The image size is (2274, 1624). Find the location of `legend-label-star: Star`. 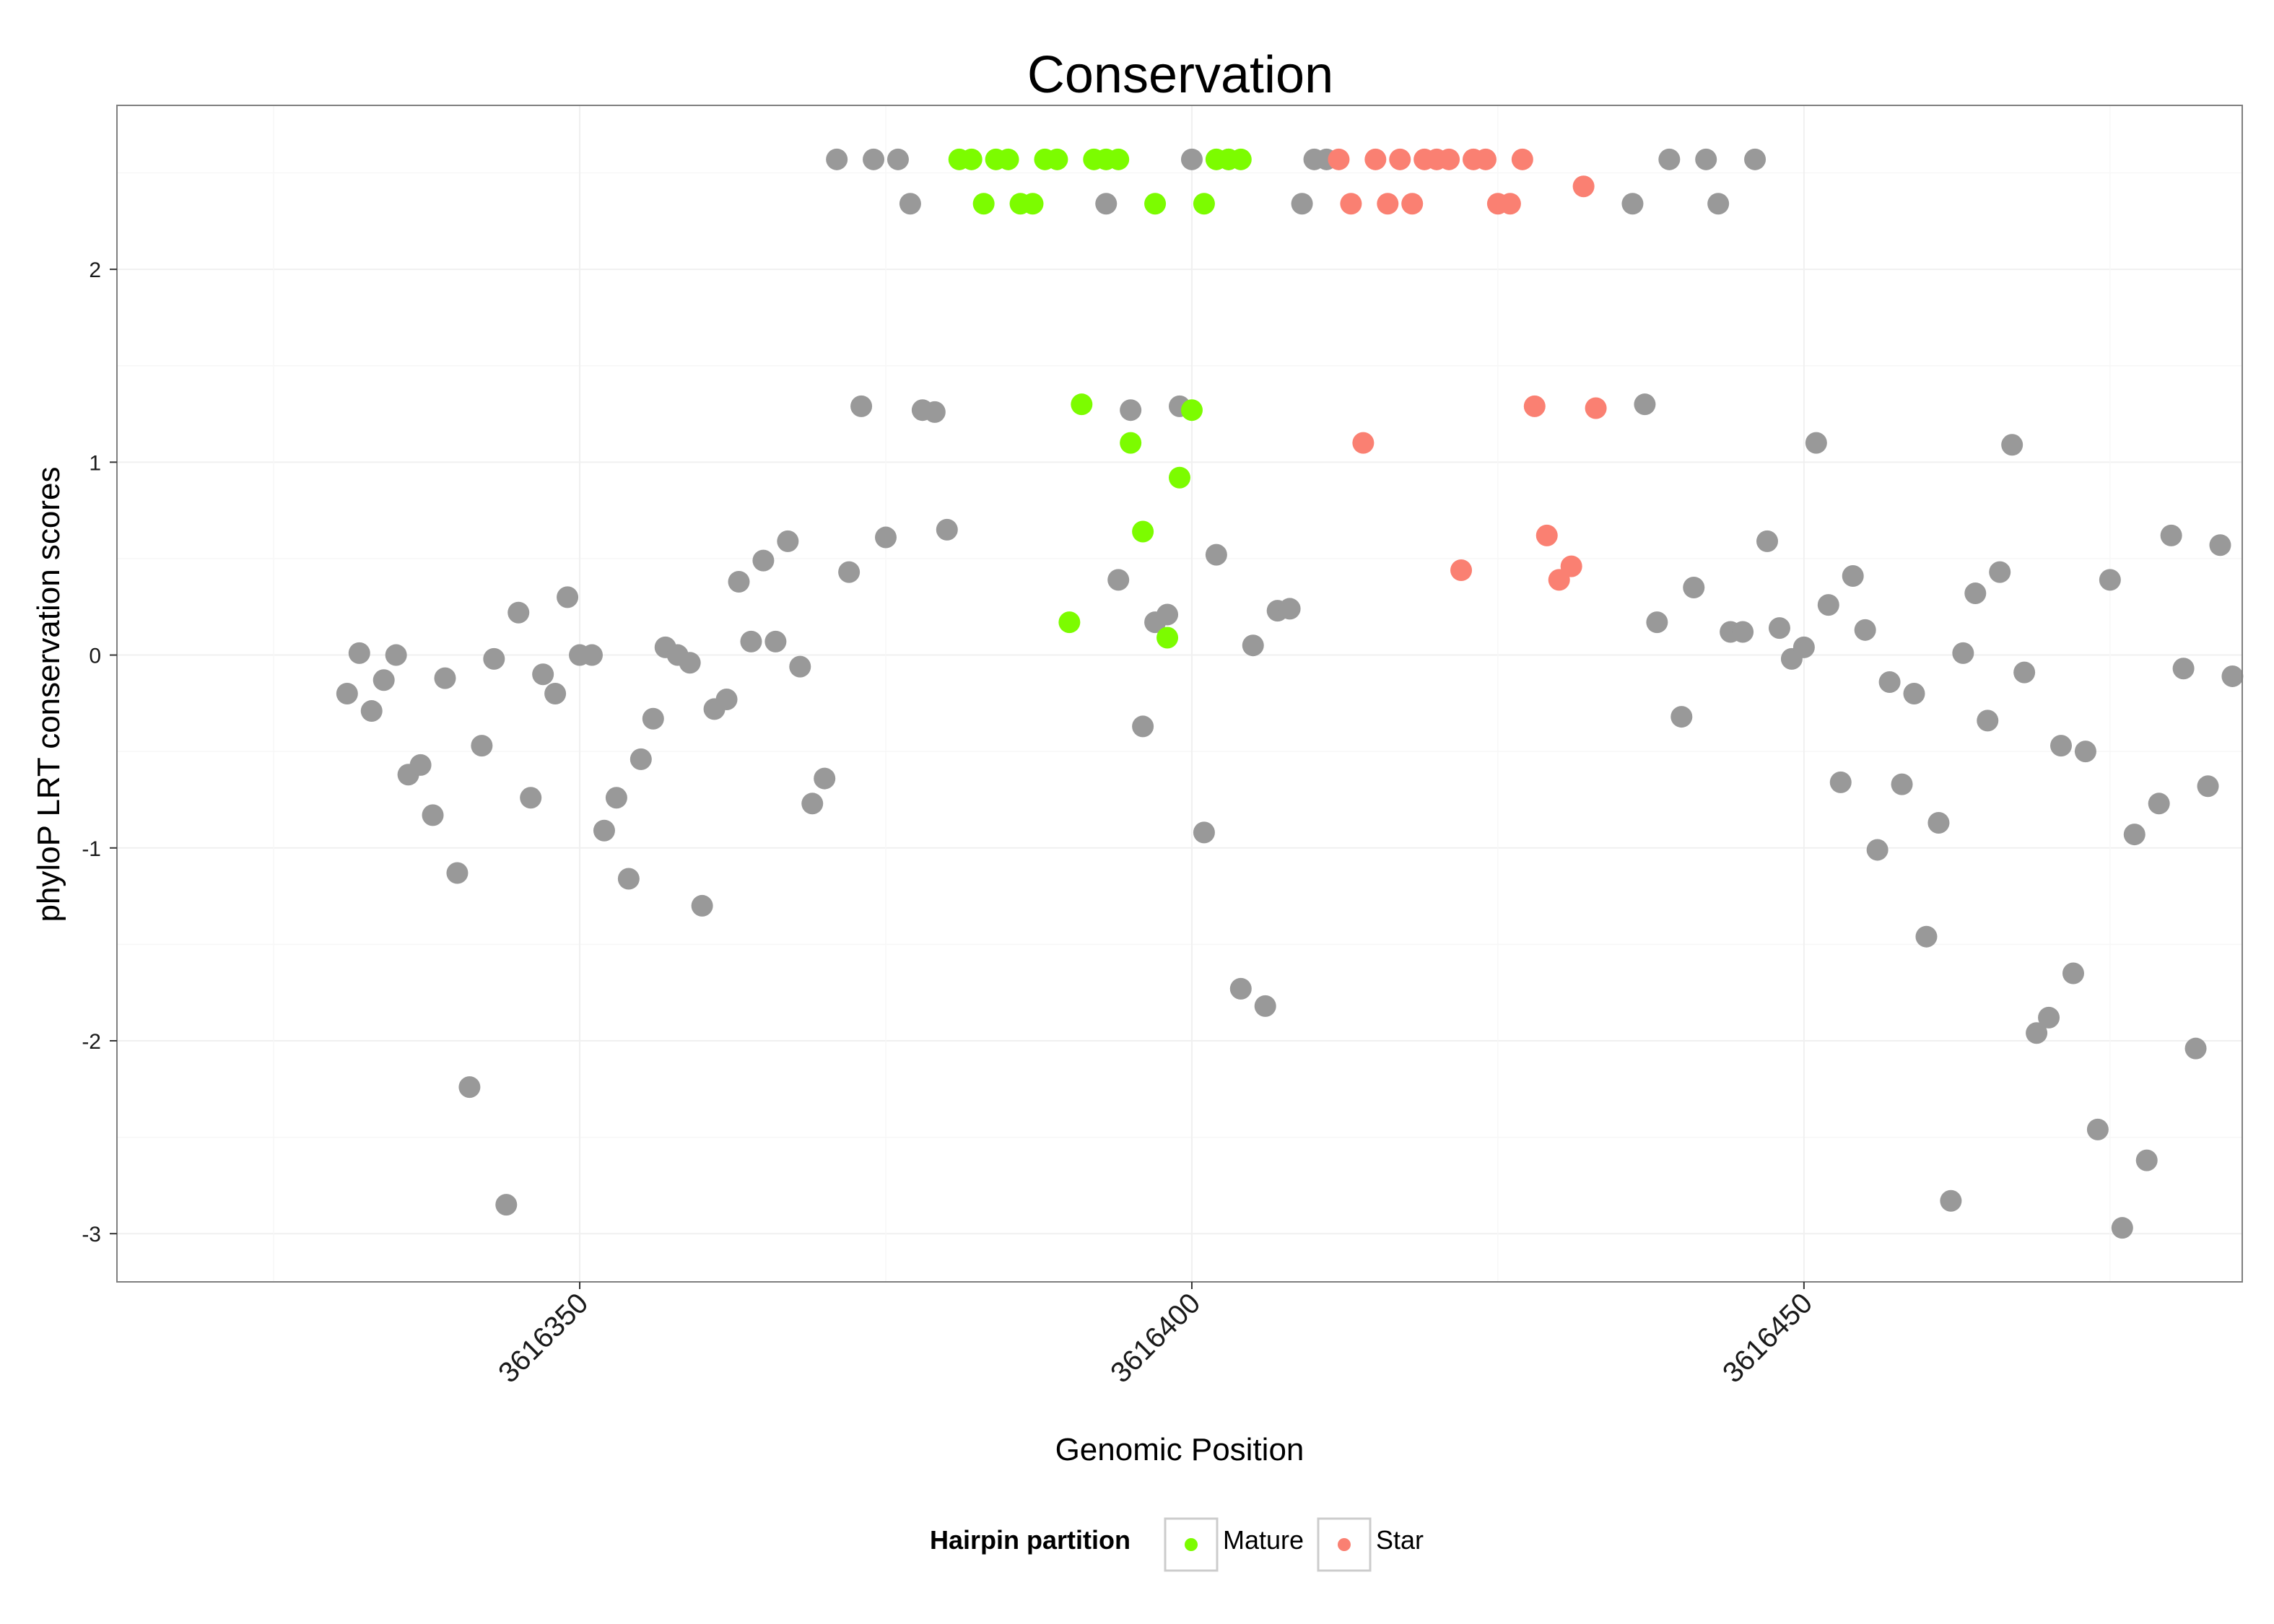

legend-label-star: Star is located at coordinates (1400, 1540).